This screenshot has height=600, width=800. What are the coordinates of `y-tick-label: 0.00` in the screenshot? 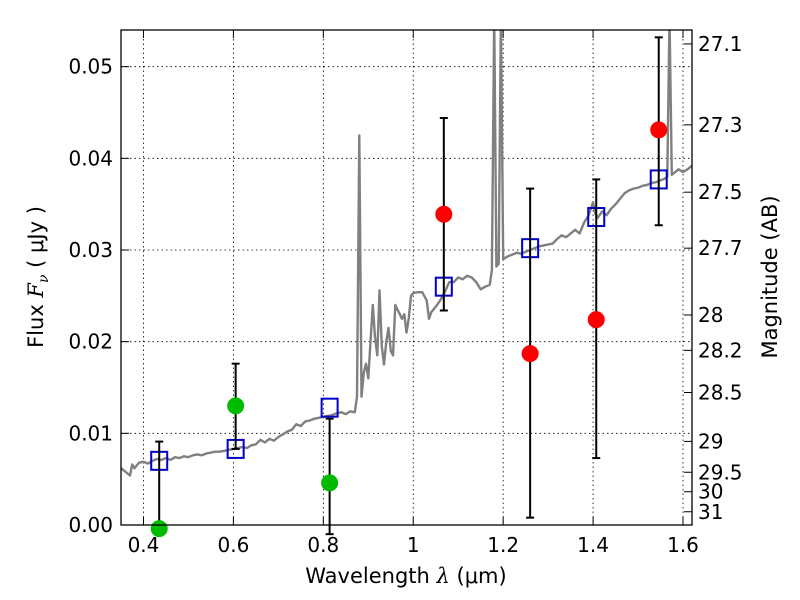 It's located at (90, 525).